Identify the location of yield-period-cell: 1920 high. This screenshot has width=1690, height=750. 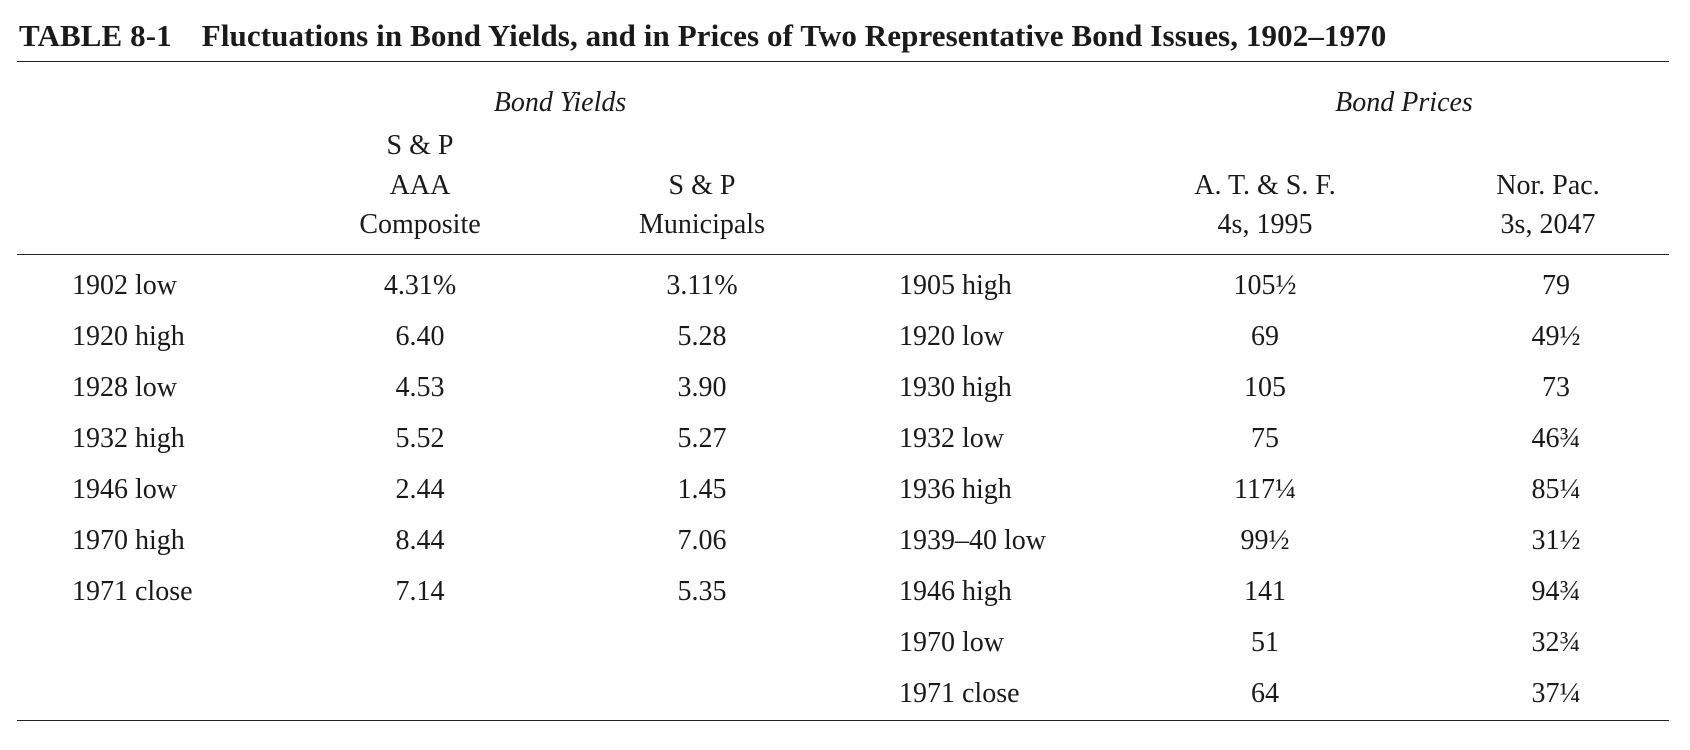
(128, 336).